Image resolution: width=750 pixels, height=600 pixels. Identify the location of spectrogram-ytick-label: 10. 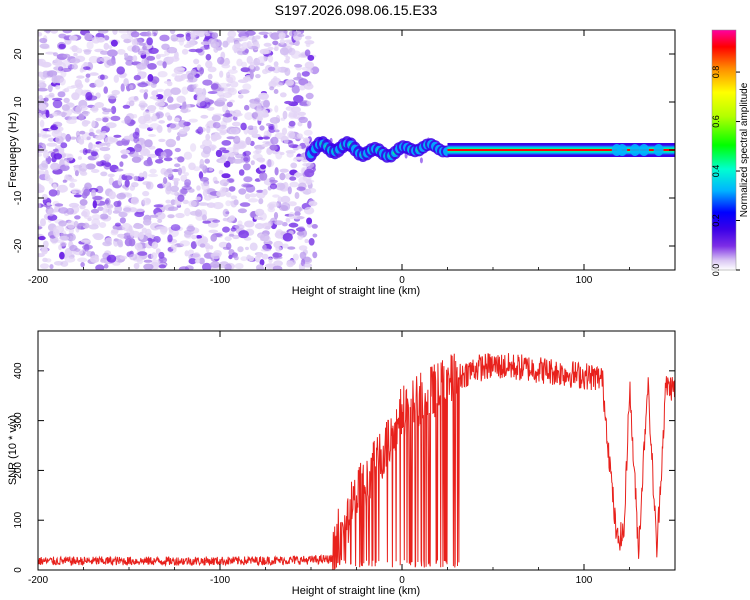
(18, 102).